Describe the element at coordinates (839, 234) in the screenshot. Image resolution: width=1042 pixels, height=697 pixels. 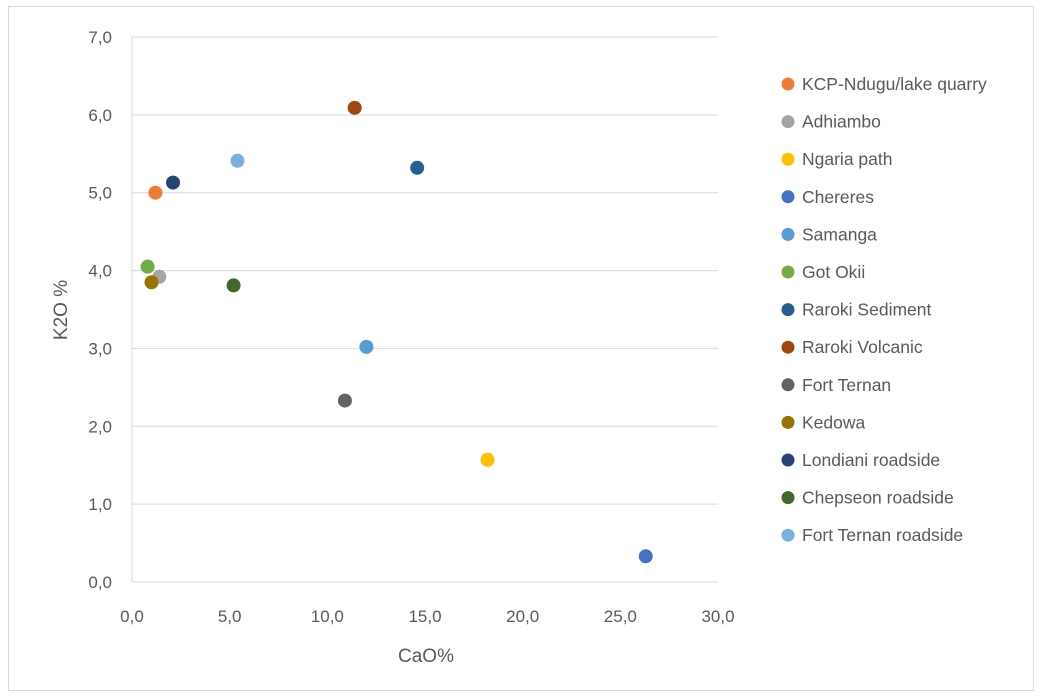
I see `legend-label: Samanga` at that location.